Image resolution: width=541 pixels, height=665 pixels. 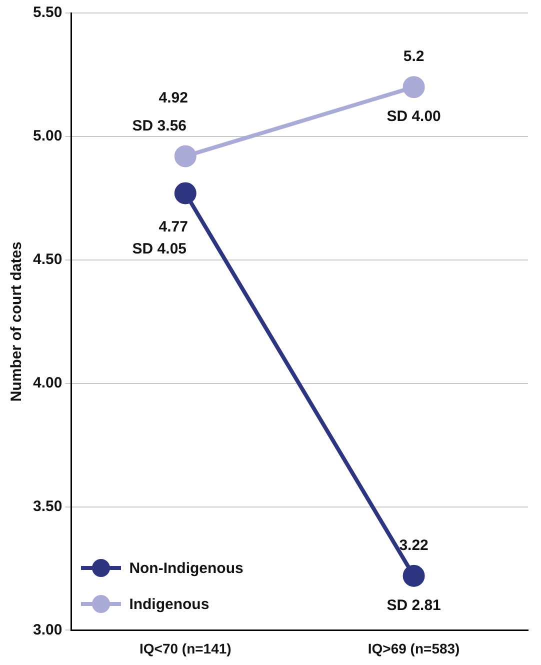 I want to click on x-tick-label: IQ<70 (n=141), so click(x=185, y=648).